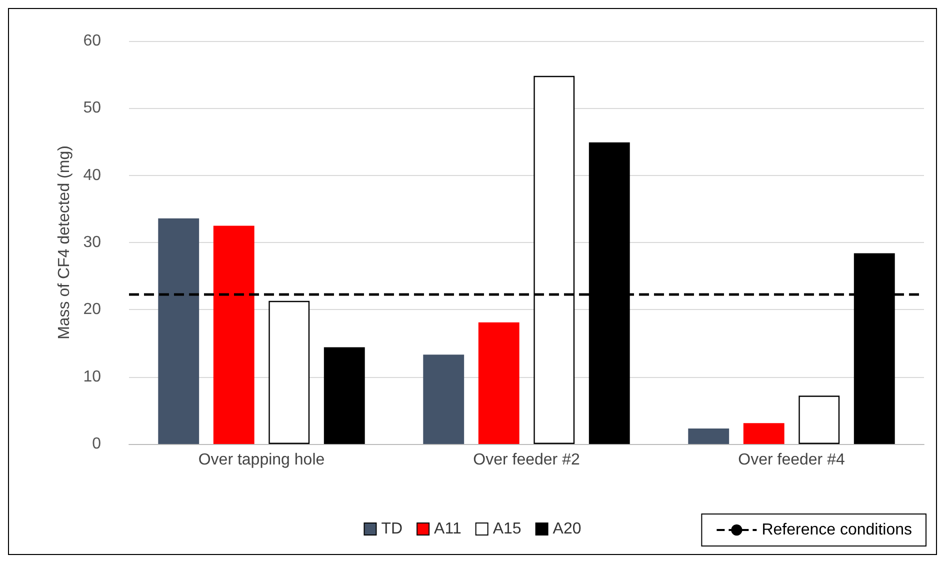 The image size is (949, 567). What do you see at coordinates (92, 377) in the screenshot?
I see `y-tick-label: 10` at bounding box center [92, 377].